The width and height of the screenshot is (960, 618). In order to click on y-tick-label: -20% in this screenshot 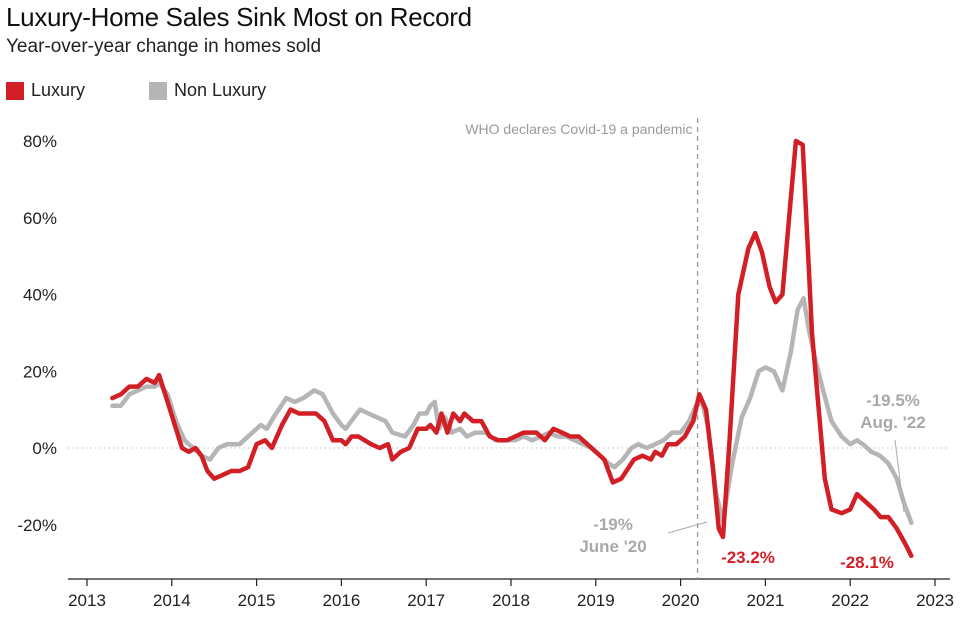, I will do `click(37, 525)`.